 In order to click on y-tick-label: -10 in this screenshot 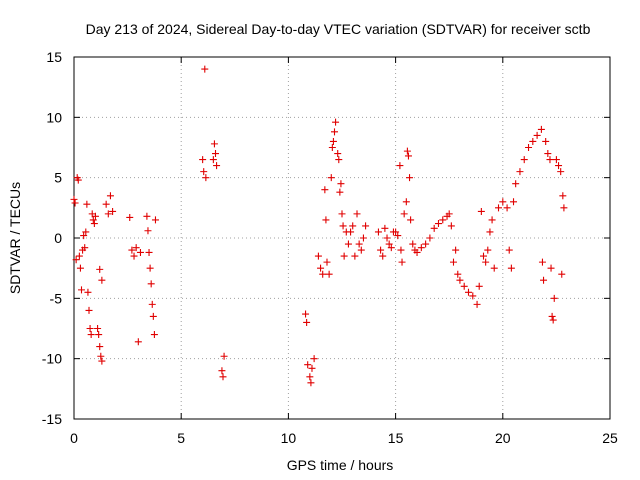, I will do `click(52, 359)`.